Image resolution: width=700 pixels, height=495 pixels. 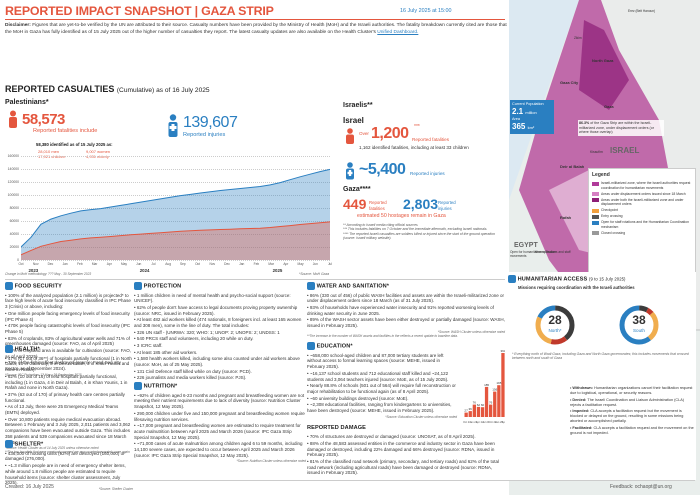 I want to click on series-line-fatalities, so click(x=175, y=238).